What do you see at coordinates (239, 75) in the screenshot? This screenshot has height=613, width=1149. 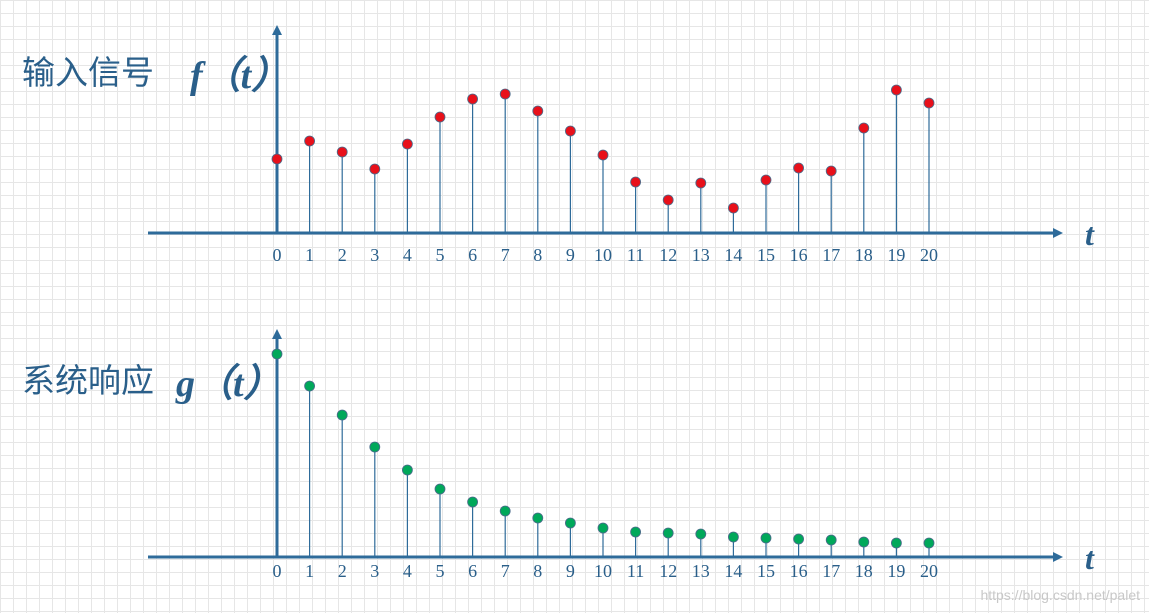 I see `function-symbol: f（t）` at bounding box center [239, 75].